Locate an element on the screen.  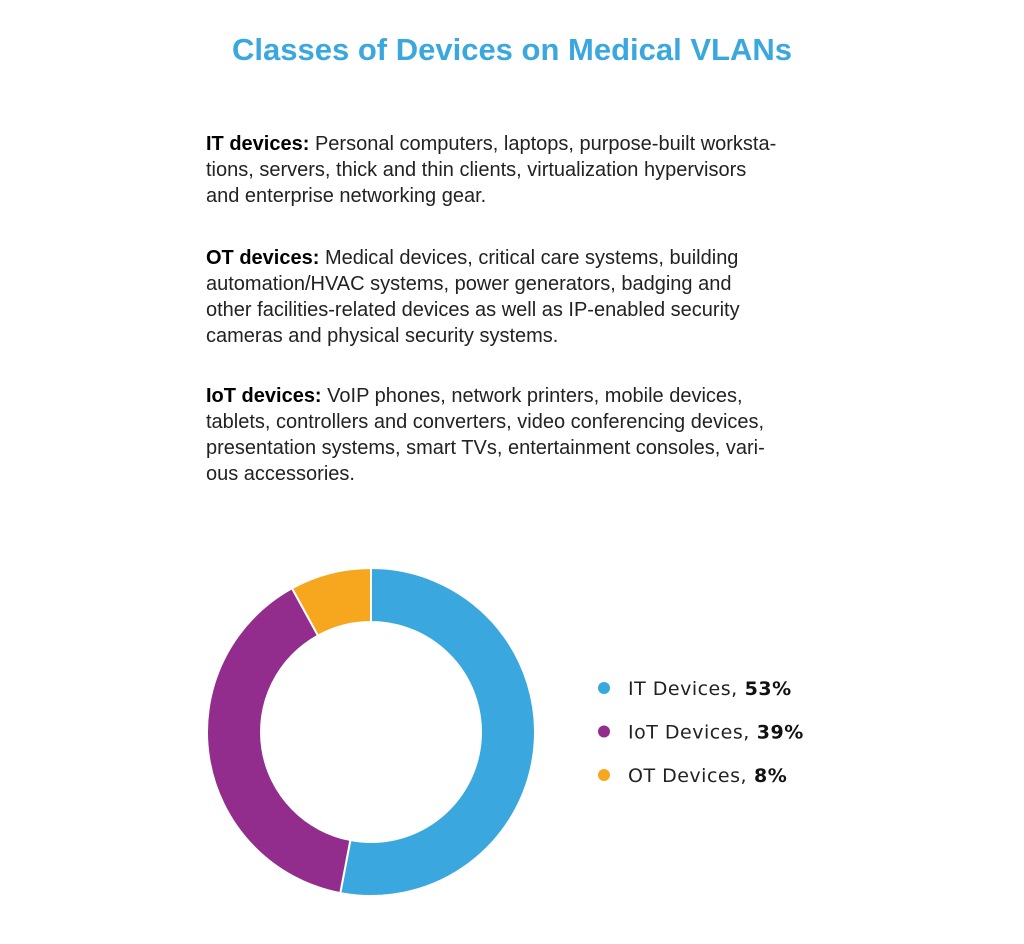
description-line: ous accessories. is located at coordinates (280, 474).